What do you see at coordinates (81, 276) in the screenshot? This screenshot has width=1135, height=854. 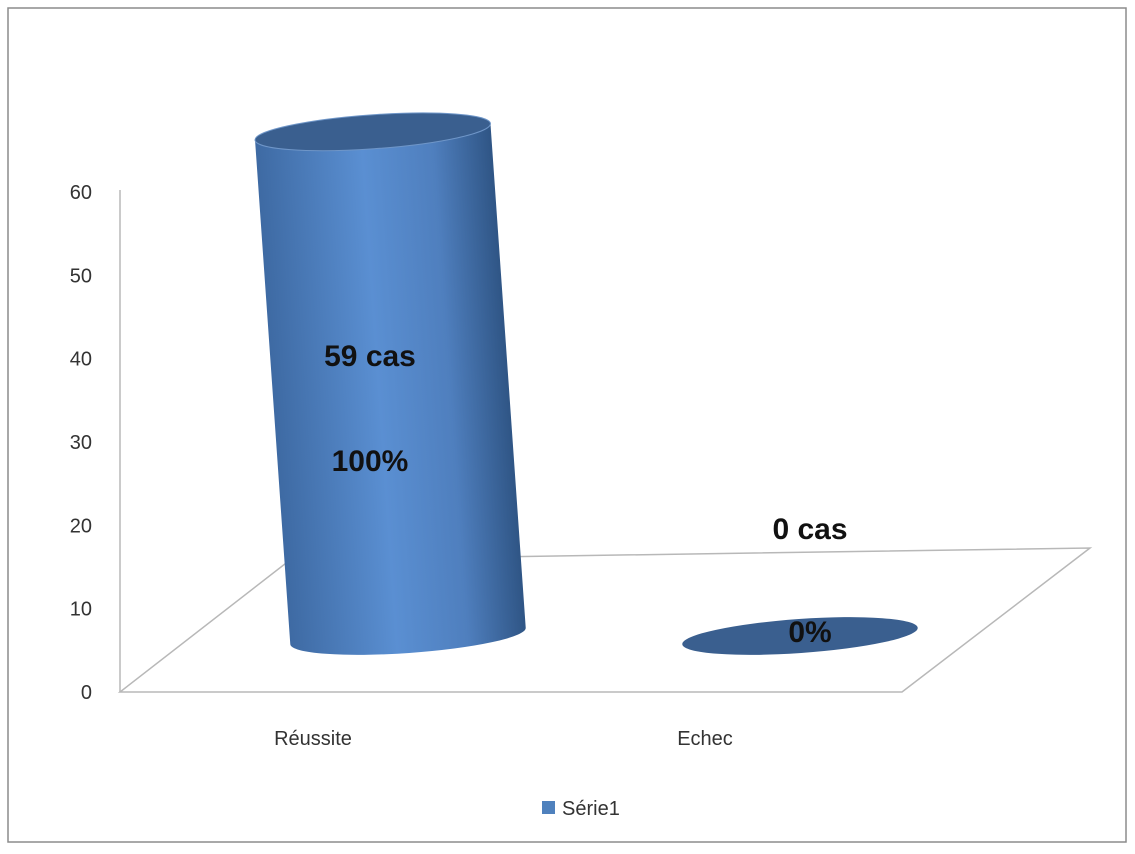 I see `y-tick-label: 50` at bounding box center [81, 276].